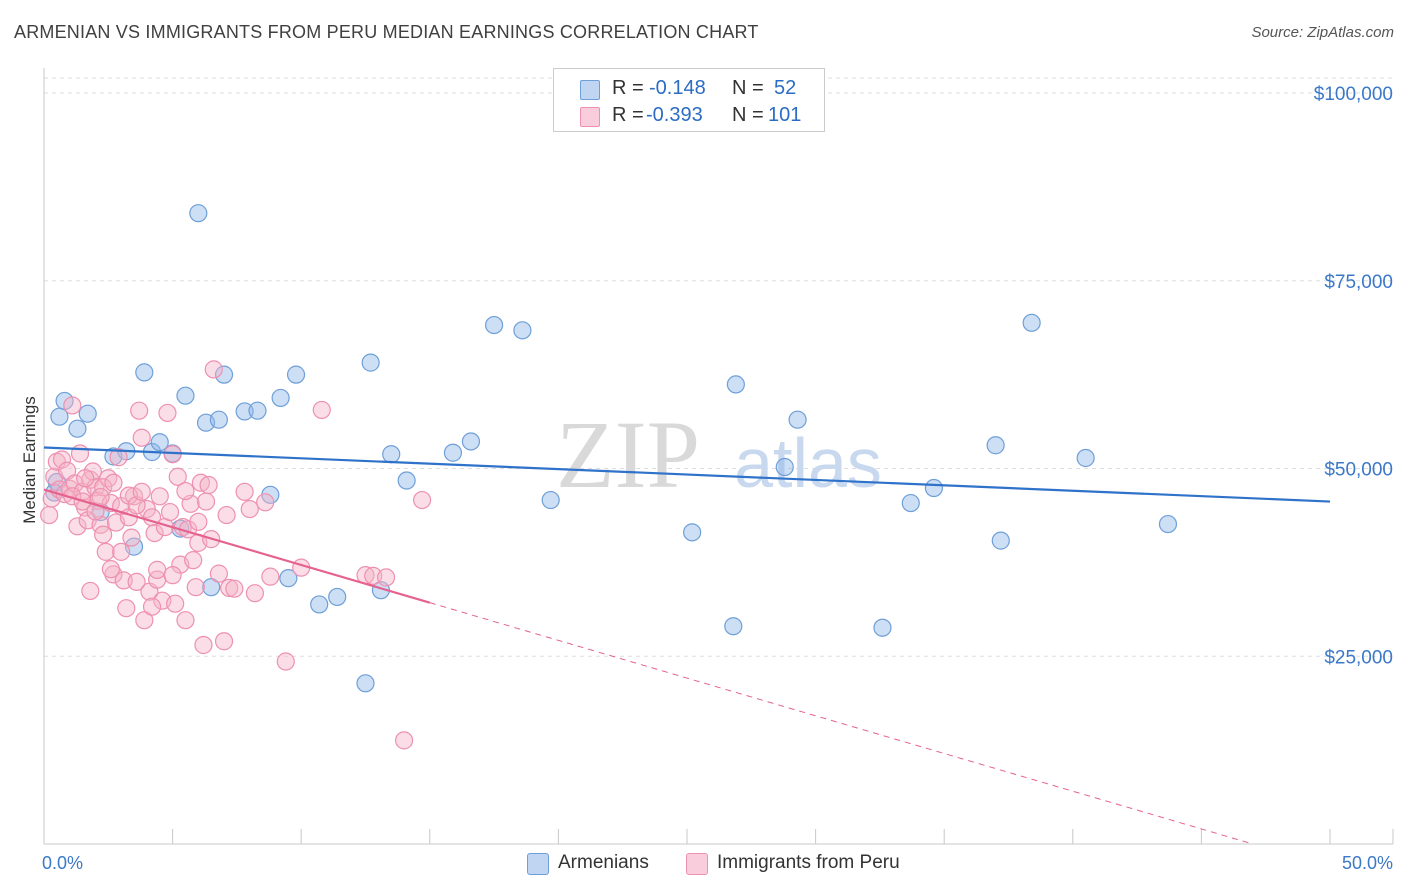 The width and height of the screenshot is (1406, 892). What do you see at coordinates (538, 864) in the screenshot?
I see `armenians-legend-swatch` at bounding box center [538, 864].